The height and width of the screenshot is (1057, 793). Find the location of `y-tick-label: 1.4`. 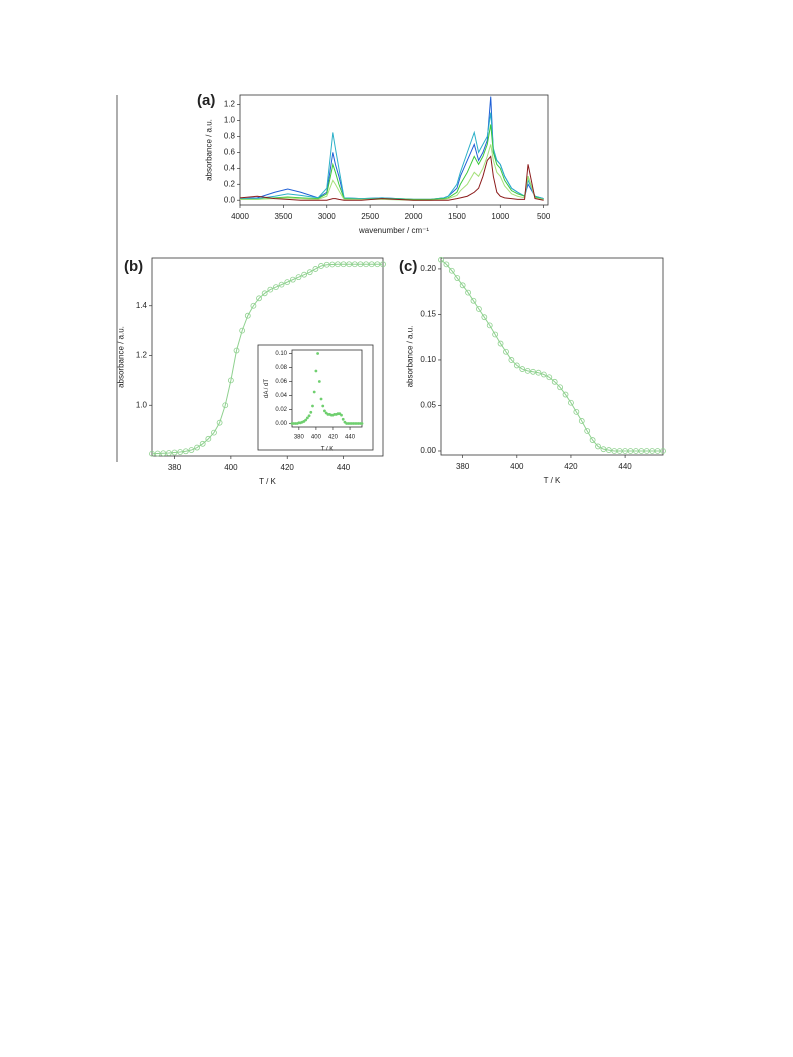

y-tick-label: 1.4 is located at coordinates (142, 305).